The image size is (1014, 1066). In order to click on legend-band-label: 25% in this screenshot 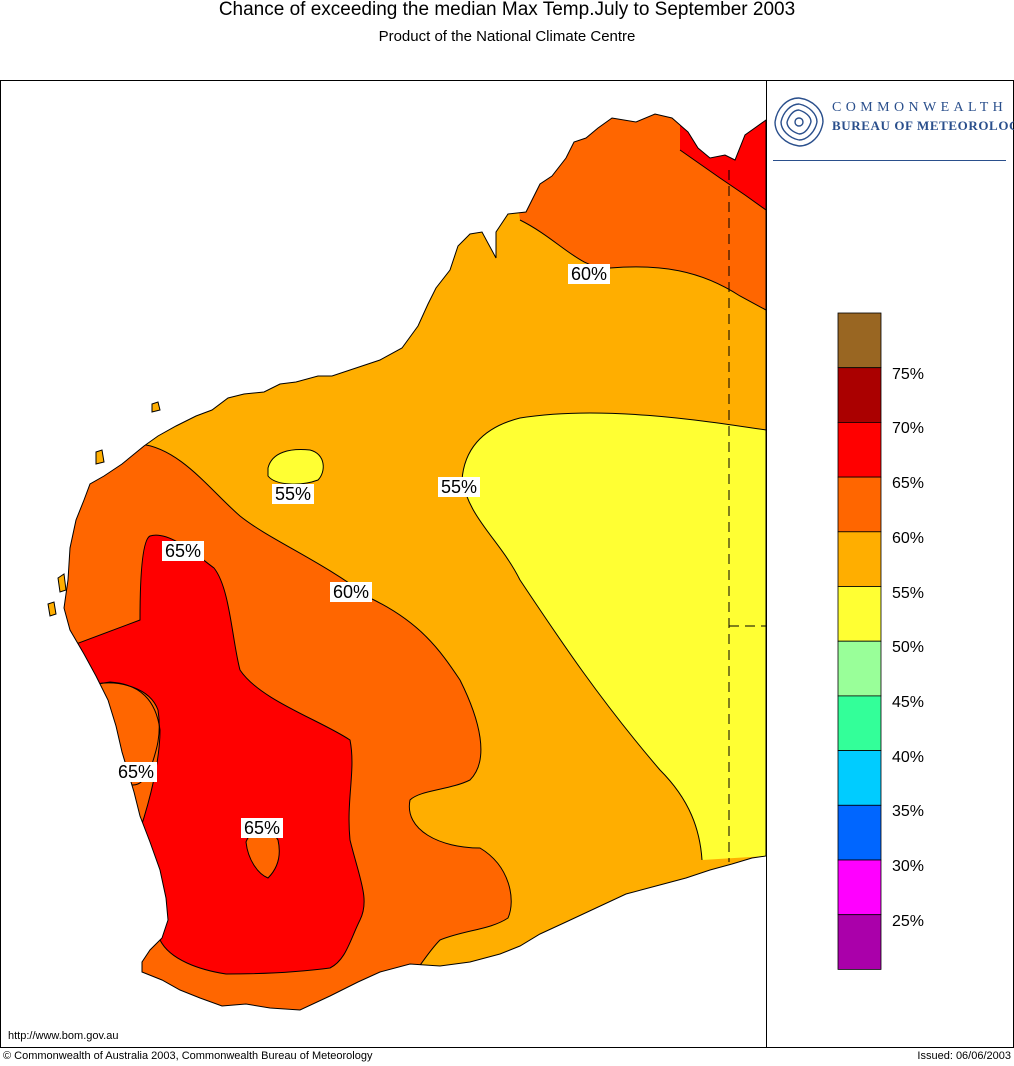, I will do `click(908, 921)`.